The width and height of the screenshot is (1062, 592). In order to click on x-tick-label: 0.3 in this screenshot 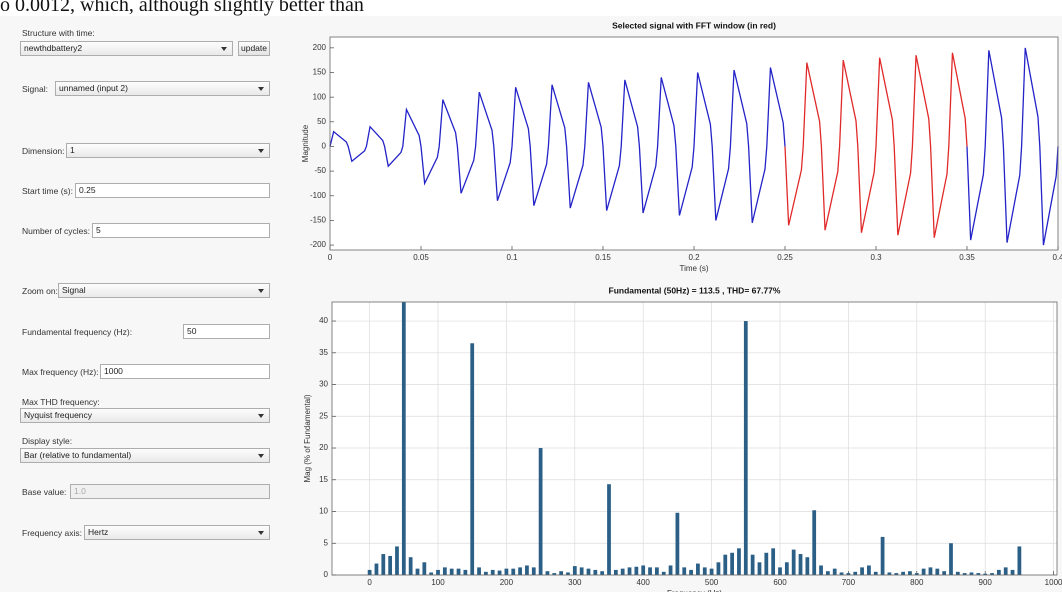, I will do `click(876, 257)`.